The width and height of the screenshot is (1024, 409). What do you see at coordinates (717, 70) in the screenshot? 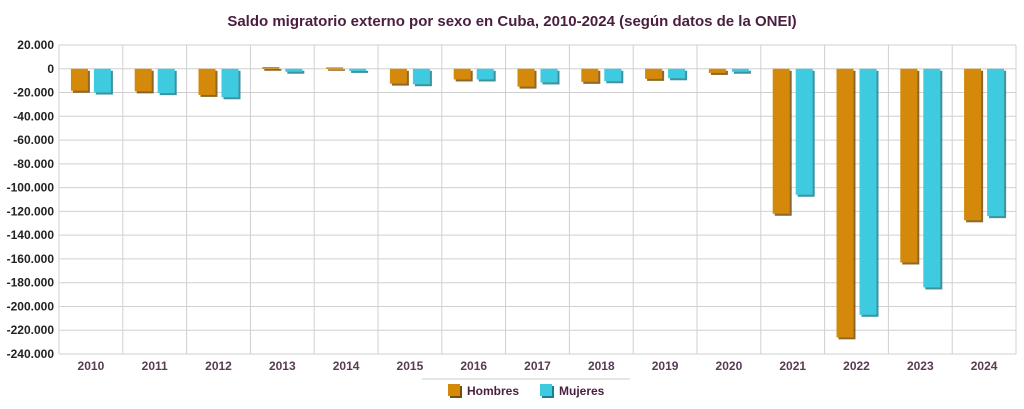
I see `bar-hombres-2020` at bounding box center [717, 70].